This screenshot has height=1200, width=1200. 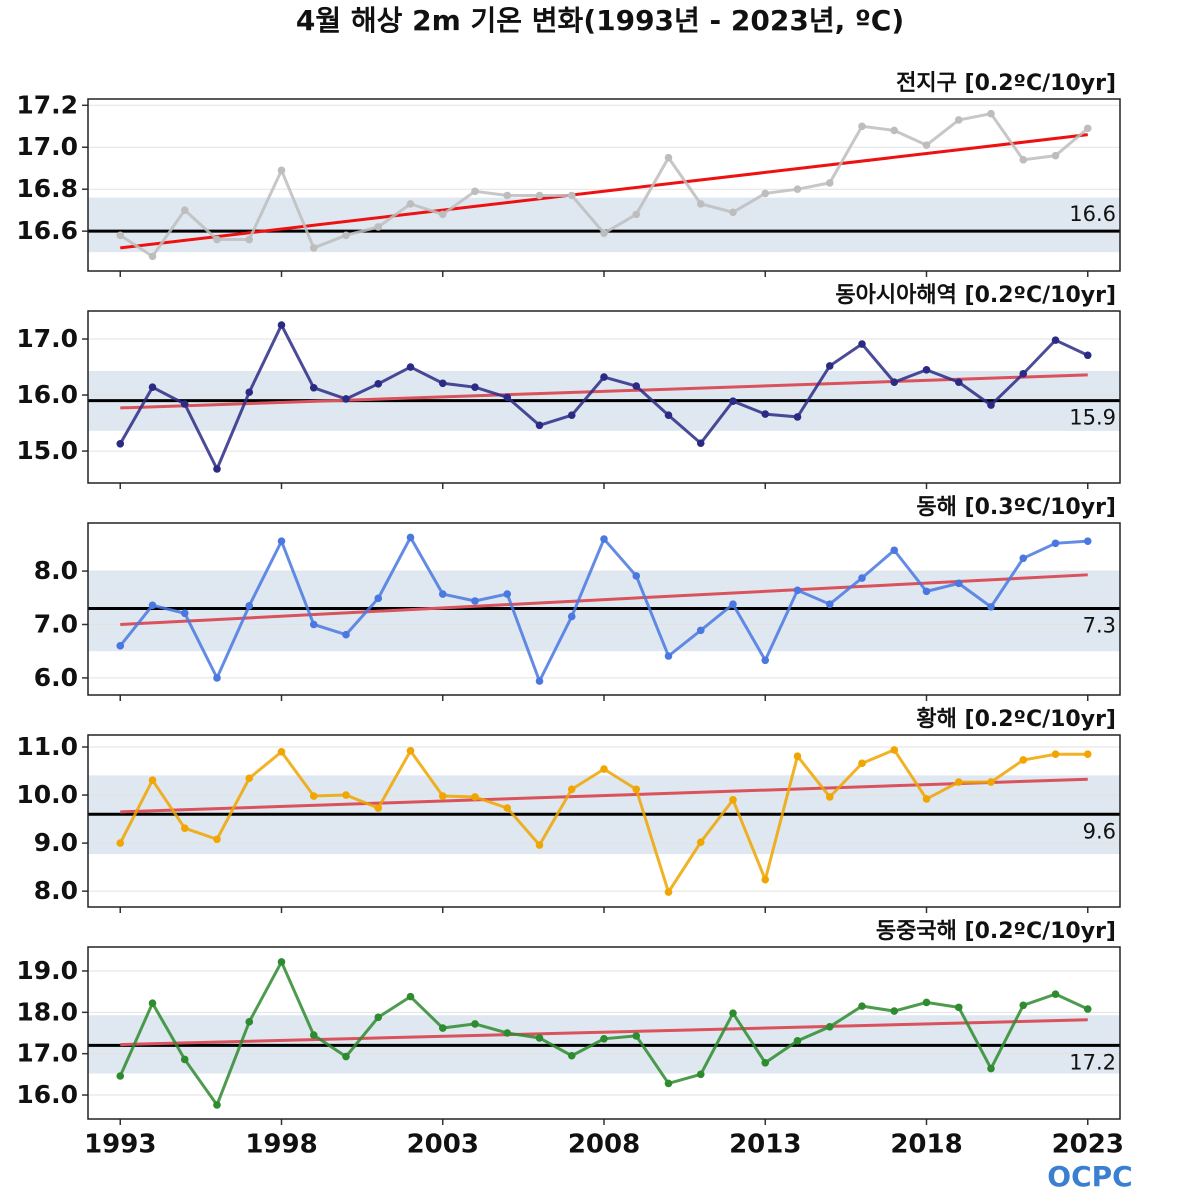 I want to click on y-tick-label: 11.0, so click(x=47, y=746).